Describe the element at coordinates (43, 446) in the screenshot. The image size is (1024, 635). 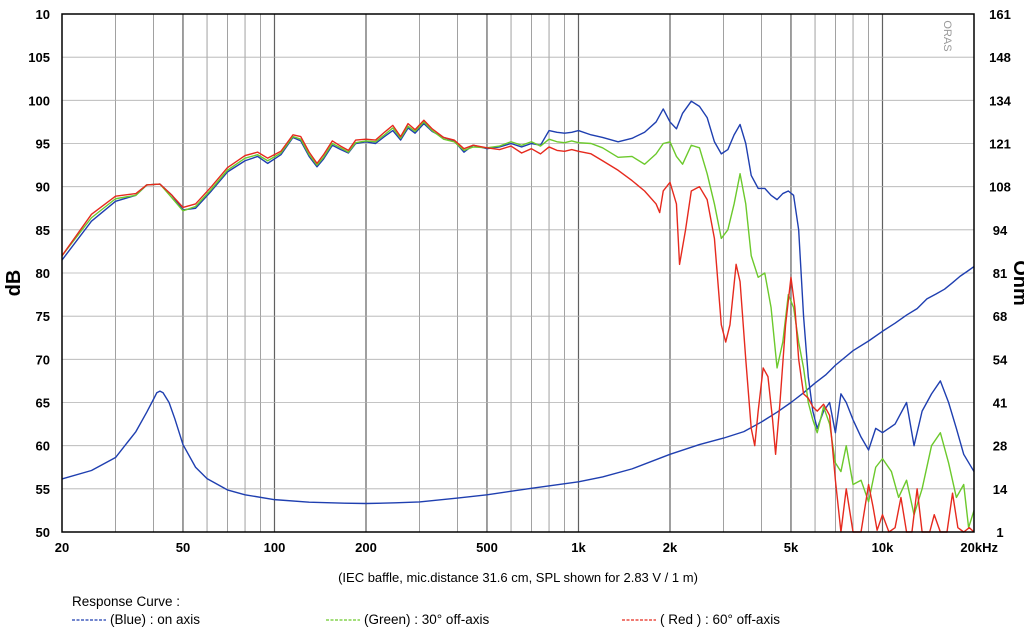
I see `y-left-tick-label: 60` at that location.